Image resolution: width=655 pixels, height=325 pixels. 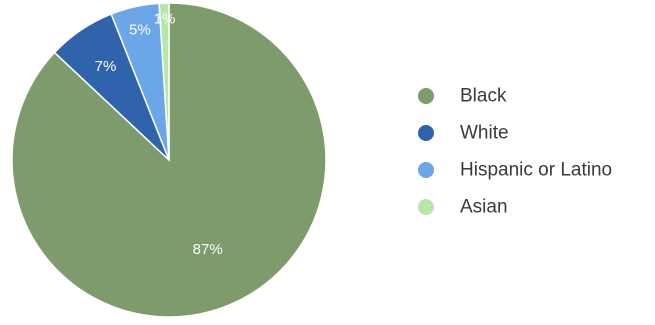 What do you see at coordinates (483, 96) in the screenshot?
I see `legend-label-black: Black` at bounding box center [483, 96].